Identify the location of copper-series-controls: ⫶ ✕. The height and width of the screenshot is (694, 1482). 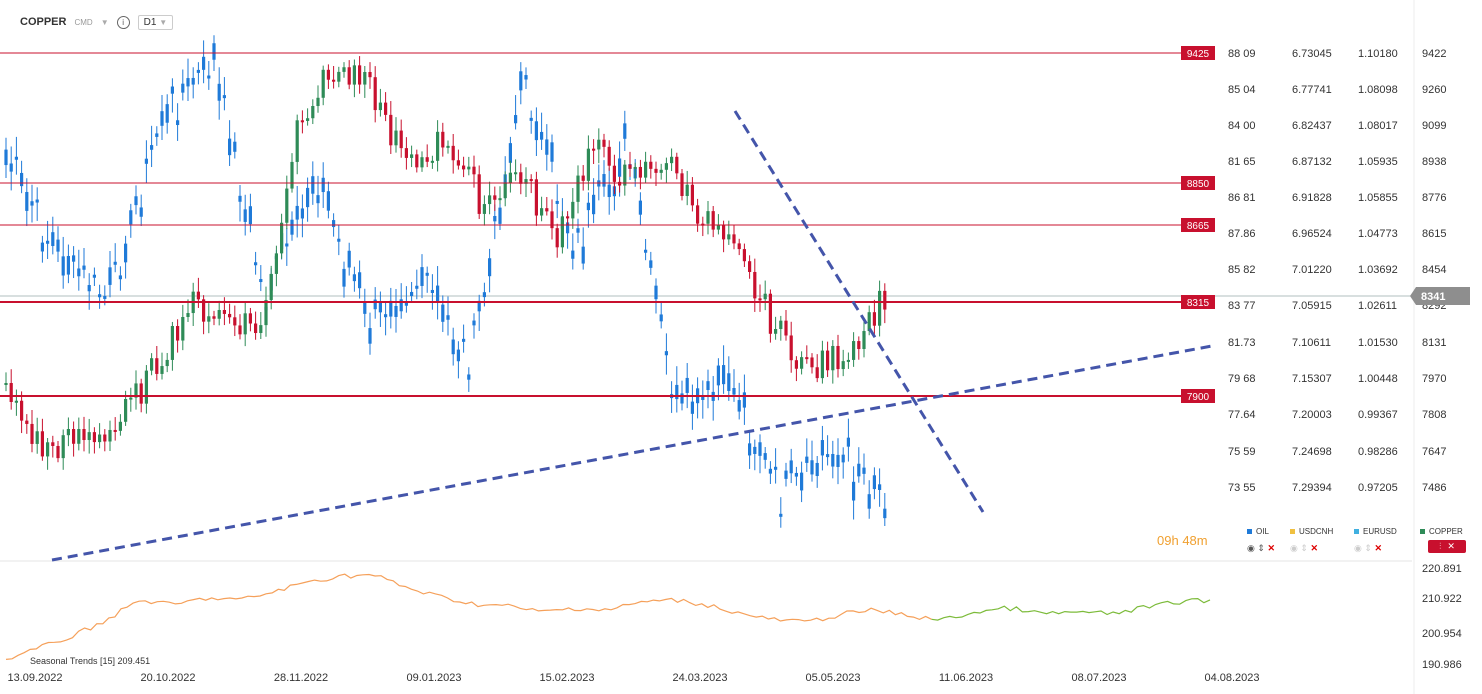
(1447, 546).